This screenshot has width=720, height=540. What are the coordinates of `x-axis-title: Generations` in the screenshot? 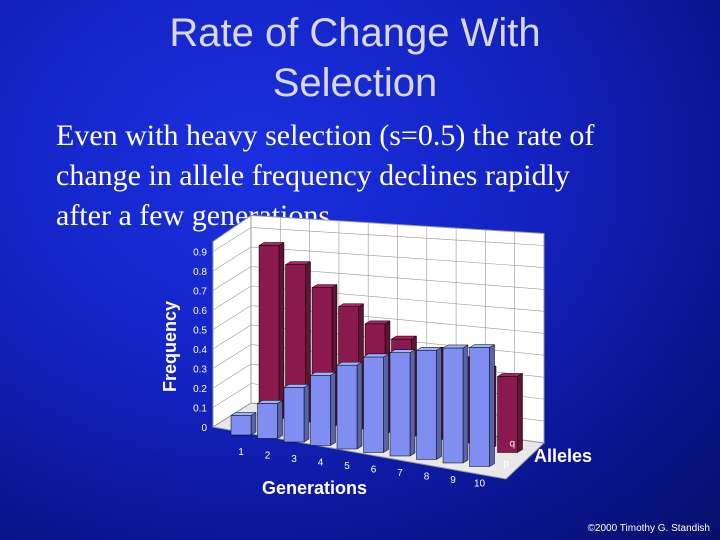 It's located at (314, 488).